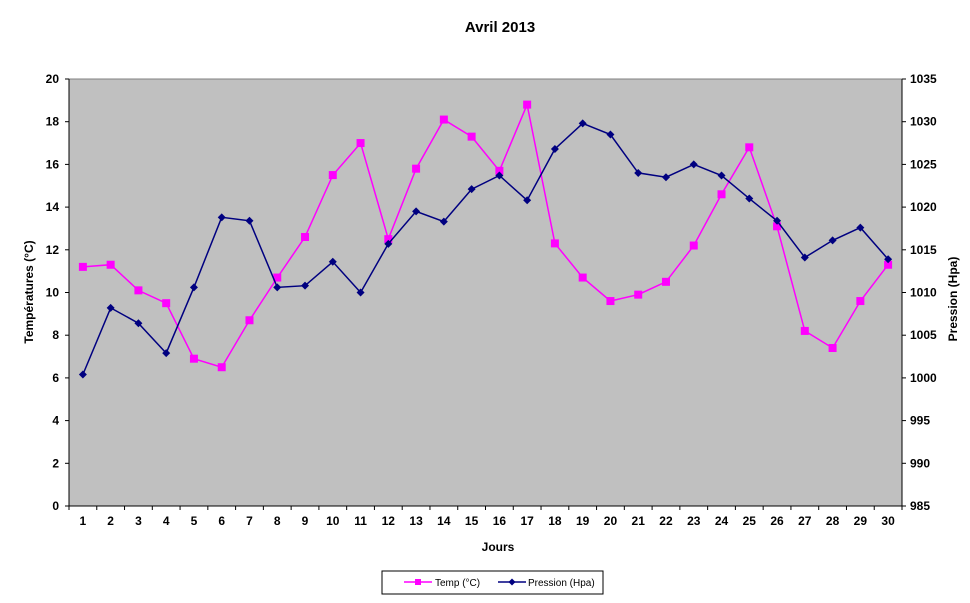 Image resolution: width=970 pixels, height=603 pixels. What do you see at coordinates (666, 521) in the screenshot?
I see `x-tick-label: 22` at bounding box center [666, 521].